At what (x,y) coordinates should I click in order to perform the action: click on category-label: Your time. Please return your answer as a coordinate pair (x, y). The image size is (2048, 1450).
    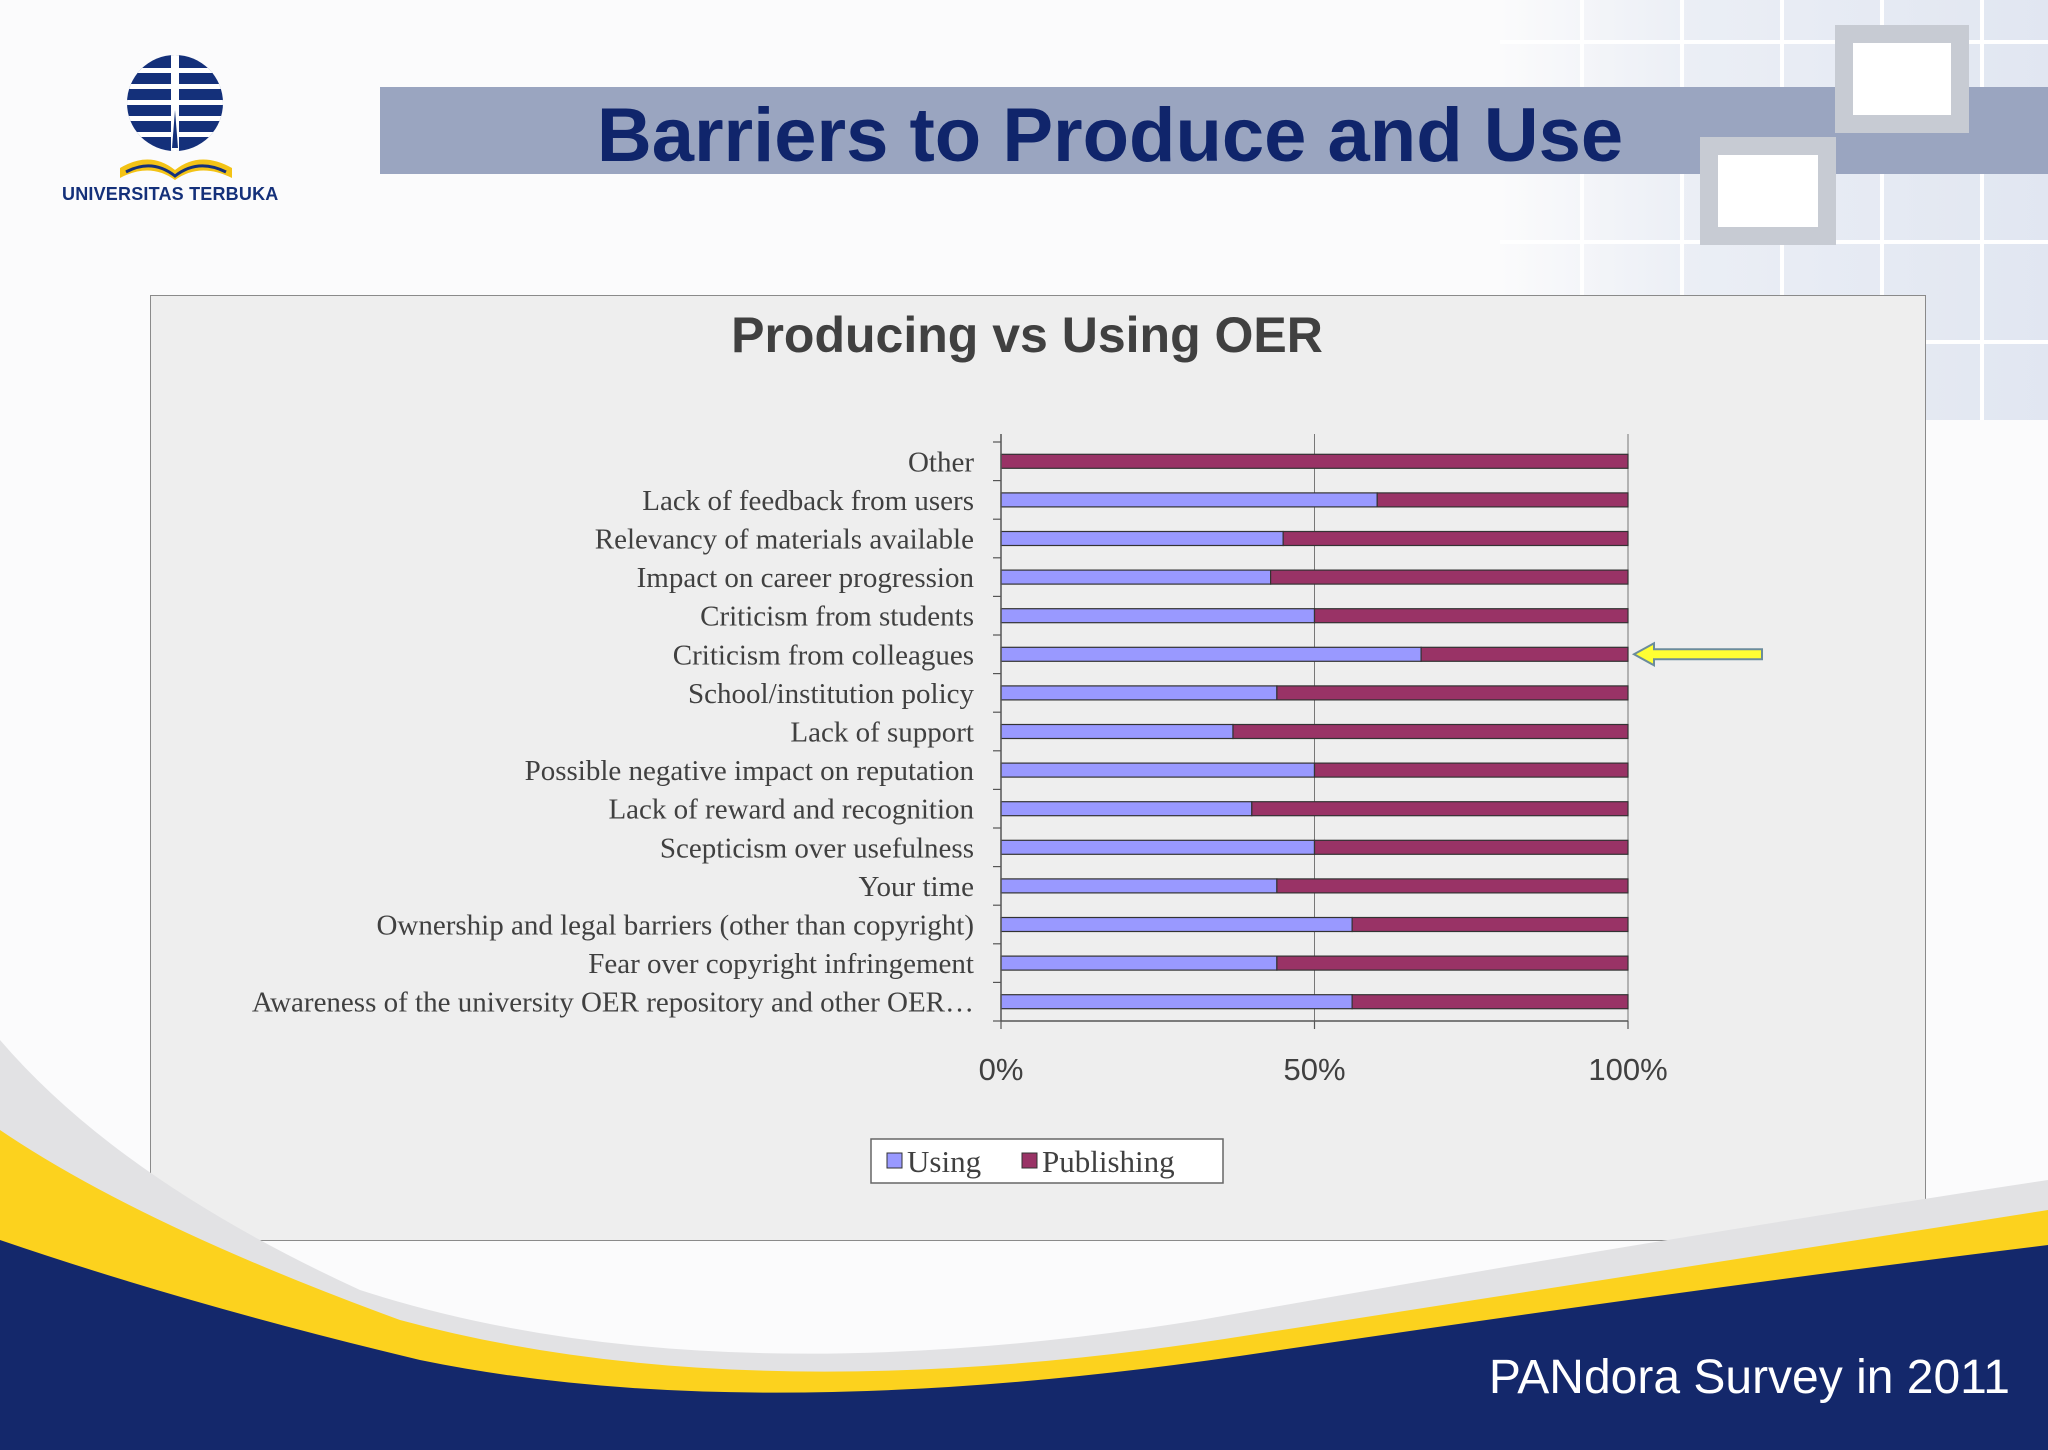
    Looking at the image, I should click on (917, 887).